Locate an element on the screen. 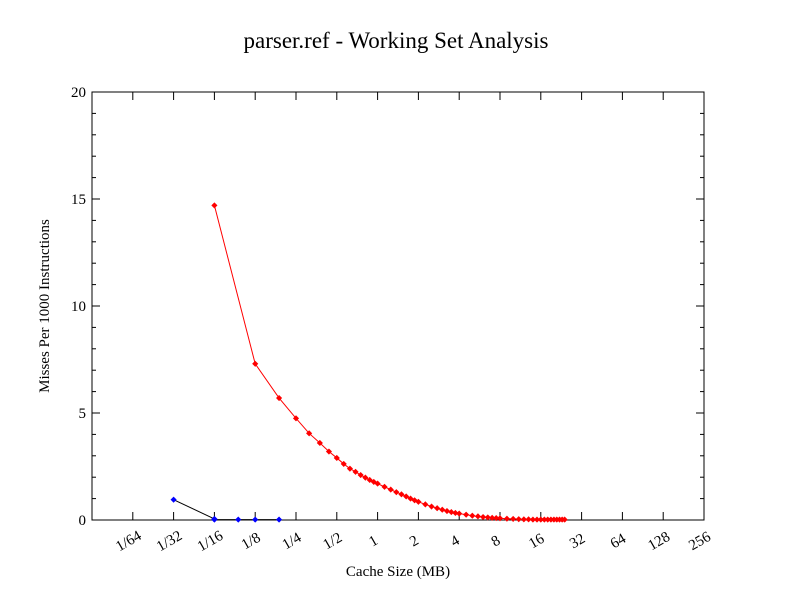  y-tick-label: 0 is located at coordinates (83, 521).